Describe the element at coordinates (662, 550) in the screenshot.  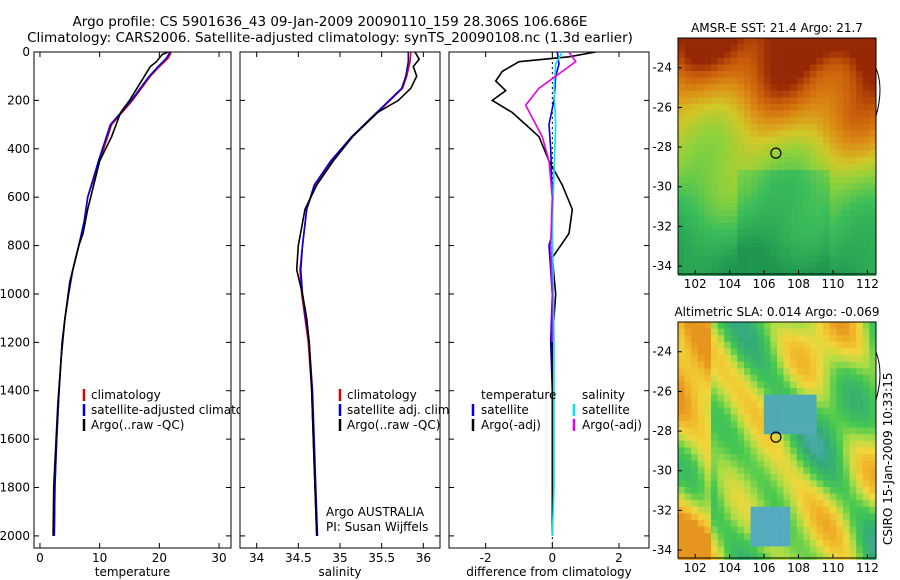
I see `map-y-tick-label: -34` at that location.